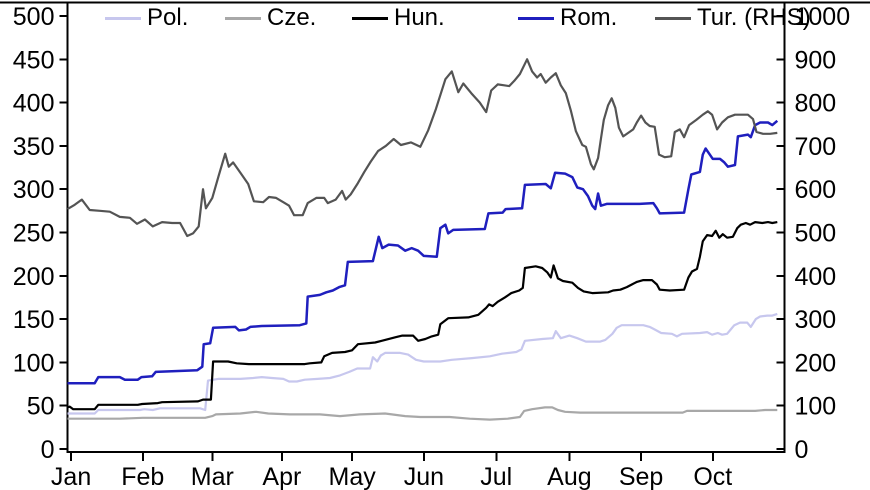  I want to click on right-axis-tick-label: 200, so click(816, 363).